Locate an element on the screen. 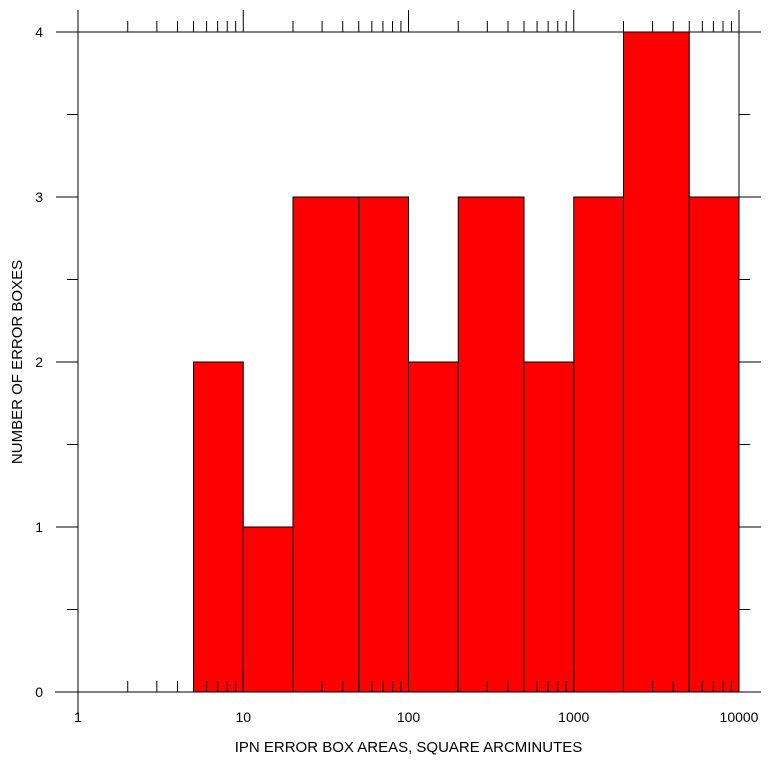 The width and height of the screenshot is (768, 769). x-tick-label: 10000 is located at coordinates (739, 717).